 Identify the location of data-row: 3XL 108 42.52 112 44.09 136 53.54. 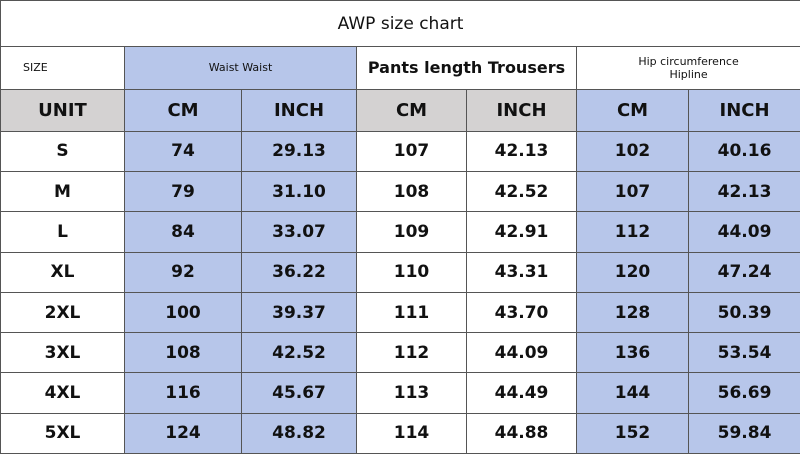
(400, 353).